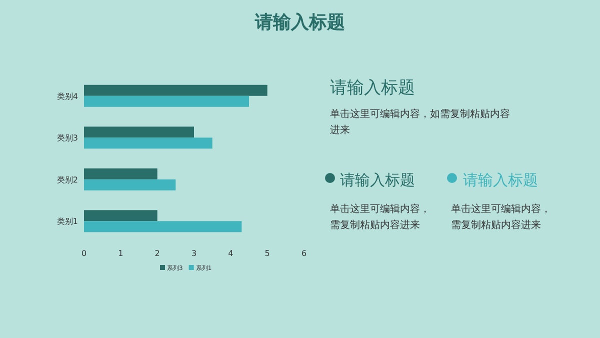 Image resolution: width=600 pixels, height=338 pixels. I want to click on y-tick-label: 类别1, so click(67, 221).